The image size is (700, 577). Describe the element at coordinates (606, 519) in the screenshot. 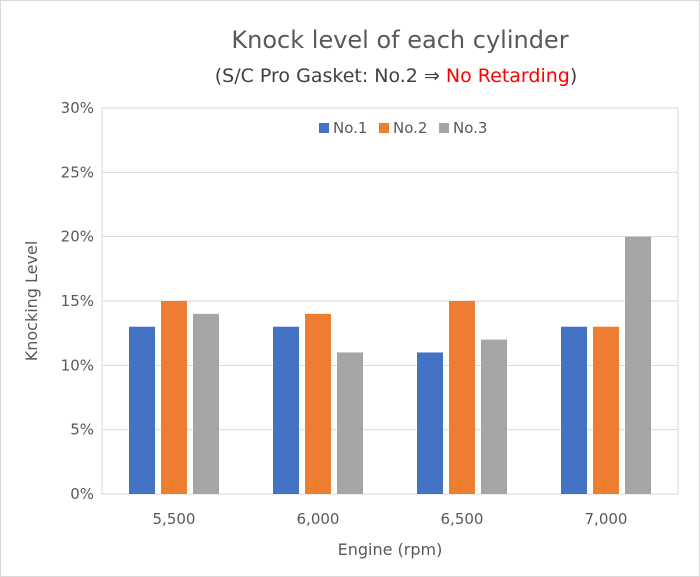

I see `x-tick-label: 7,000` at that location.